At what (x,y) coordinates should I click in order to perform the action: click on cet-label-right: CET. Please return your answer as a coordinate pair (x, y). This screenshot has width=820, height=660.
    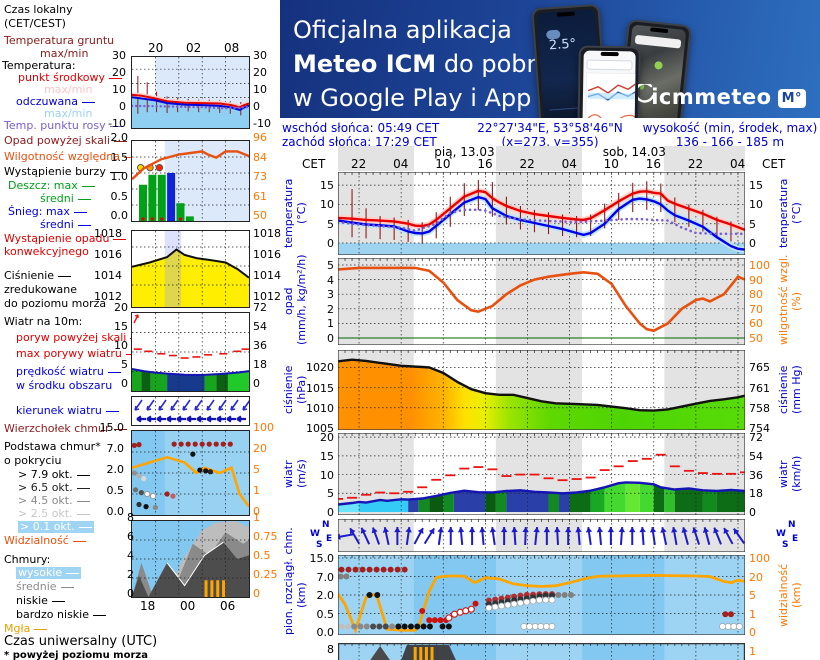
    Looking at the image, I should click on (774, 164).